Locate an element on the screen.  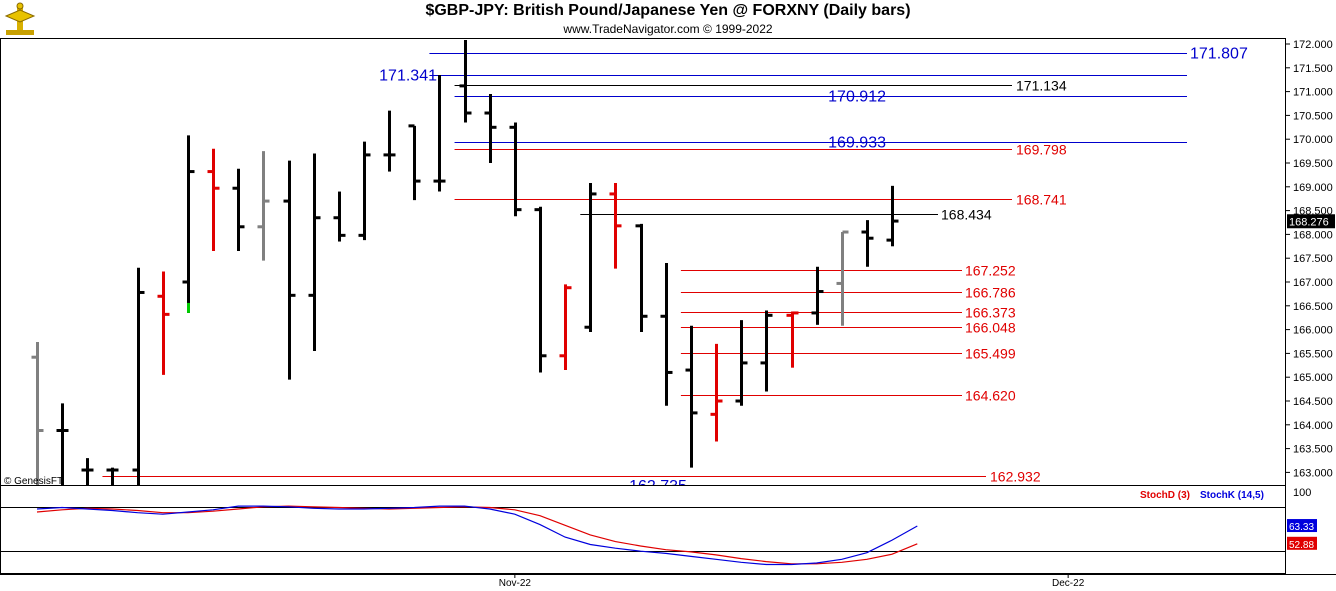
price-level-label: 166.048 is located at coordinates (990, 328).